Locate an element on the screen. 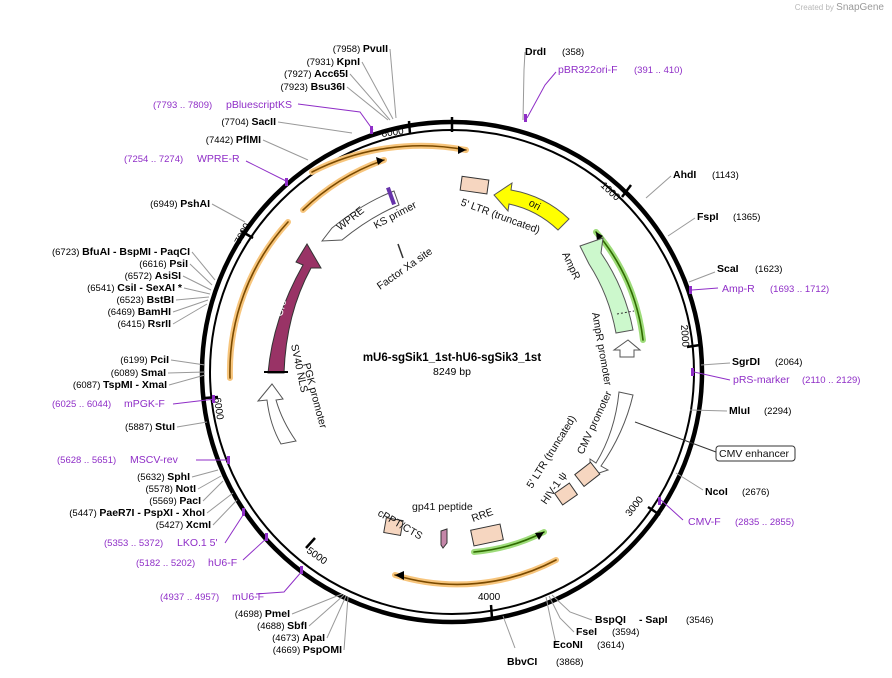 The image size is (892, 678). site-drdi-name: DrdI is located at coordinates (535, 52).